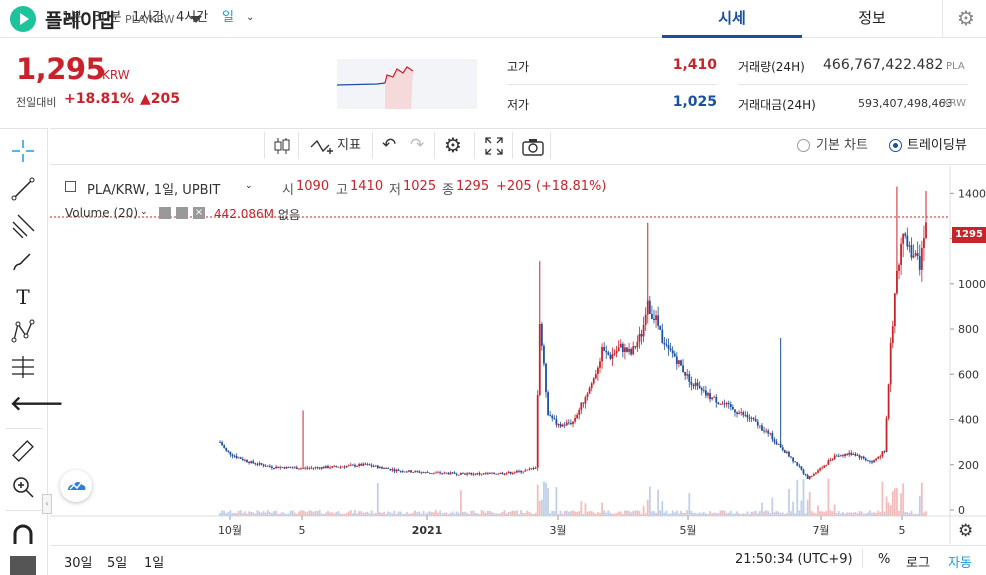 The height and width of the screenshot is (575, 986). Describe the element at coordinates (199, 213) in the screenshot. I see `volume-close-icon: ×` at that location.